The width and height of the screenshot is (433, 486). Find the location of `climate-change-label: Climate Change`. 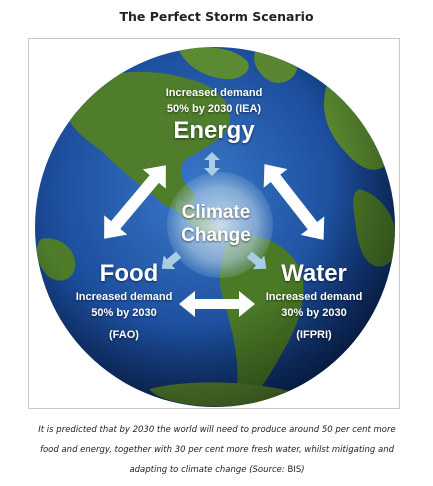

climate-change-label: Climate Change is located at coordinates (216, 224).